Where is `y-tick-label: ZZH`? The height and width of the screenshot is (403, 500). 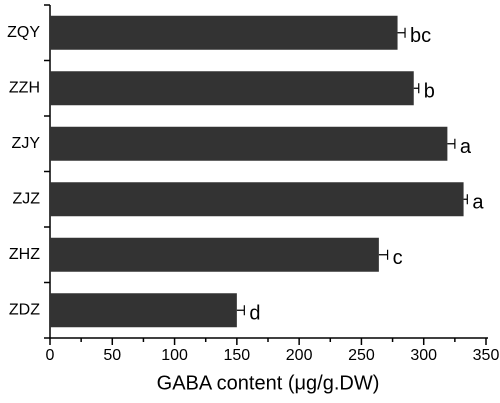
y-tick-label: ZZH is located at coordinates (24, 87).